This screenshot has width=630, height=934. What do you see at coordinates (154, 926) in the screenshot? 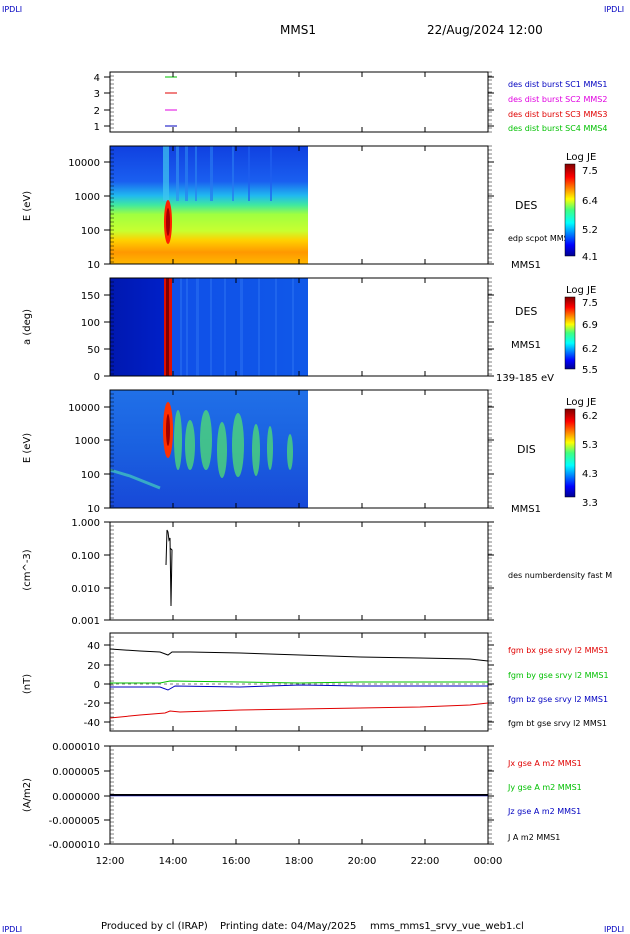
I see `footer-produced: Produced by cl (IRAP)` at bounding box center [154, 926].